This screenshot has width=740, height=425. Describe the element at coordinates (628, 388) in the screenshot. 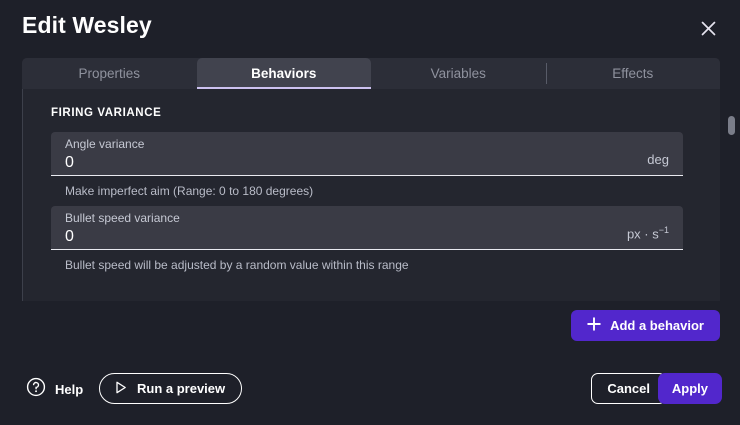

I see `cancel-button: Cancel` at that location.